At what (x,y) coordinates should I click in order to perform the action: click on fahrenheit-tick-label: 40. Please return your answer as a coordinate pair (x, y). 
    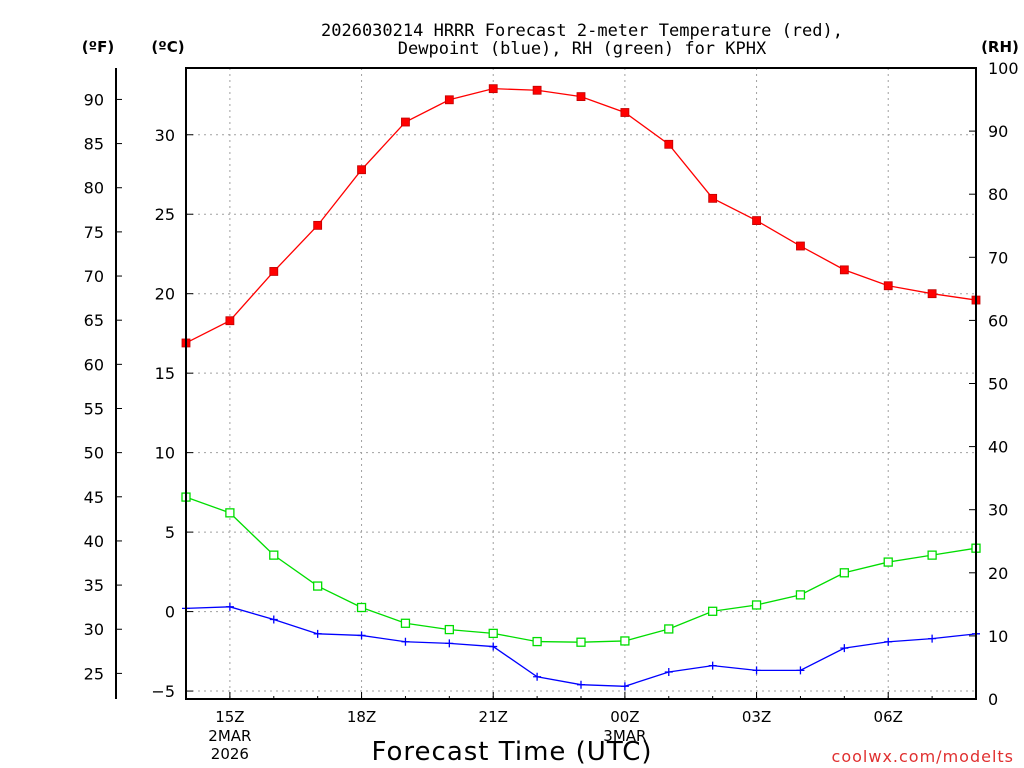
    Looking at the image, I should click on (94, 541).